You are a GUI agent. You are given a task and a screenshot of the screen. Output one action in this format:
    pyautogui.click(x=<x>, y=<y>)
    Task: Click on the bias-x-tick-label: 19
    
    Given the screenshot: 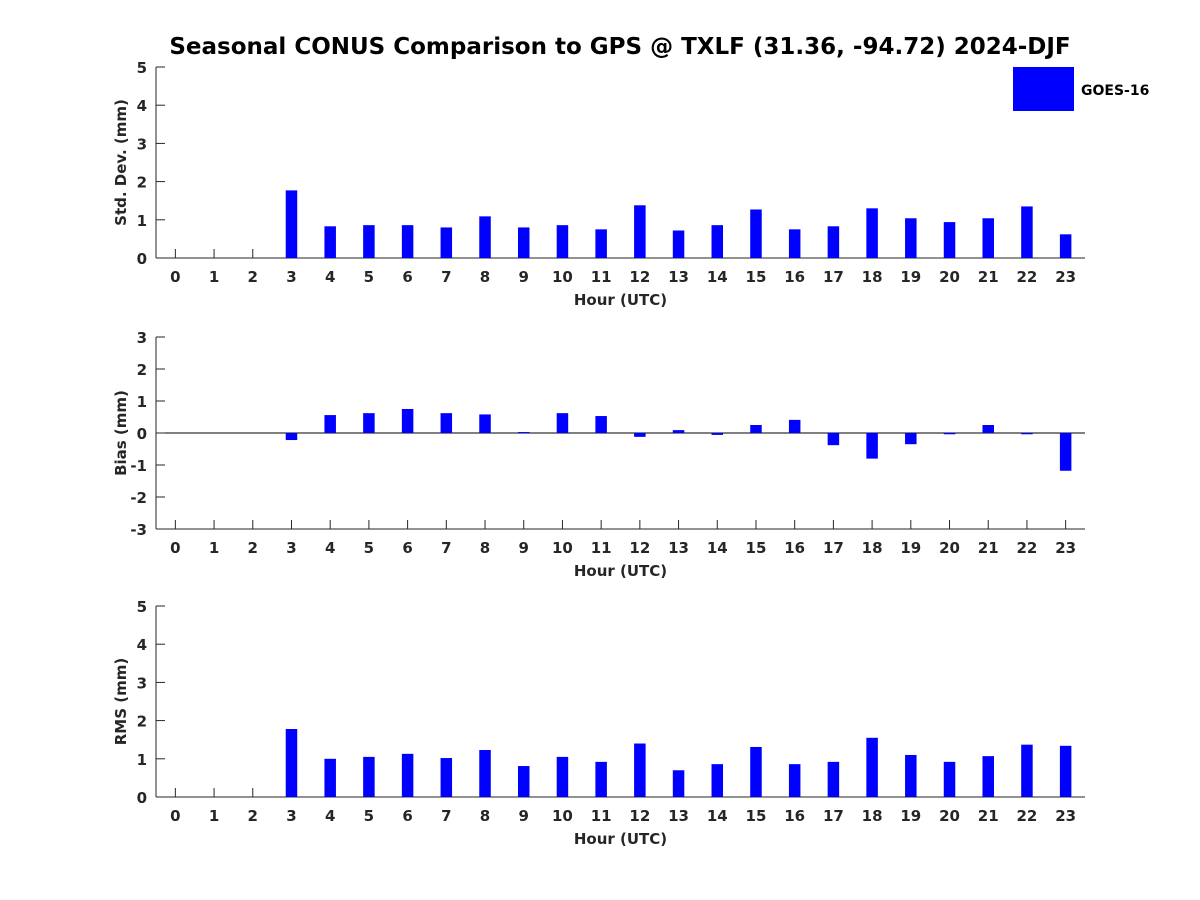 What is the action you would take?
    pyautogui.click(x=910, y=548)
    